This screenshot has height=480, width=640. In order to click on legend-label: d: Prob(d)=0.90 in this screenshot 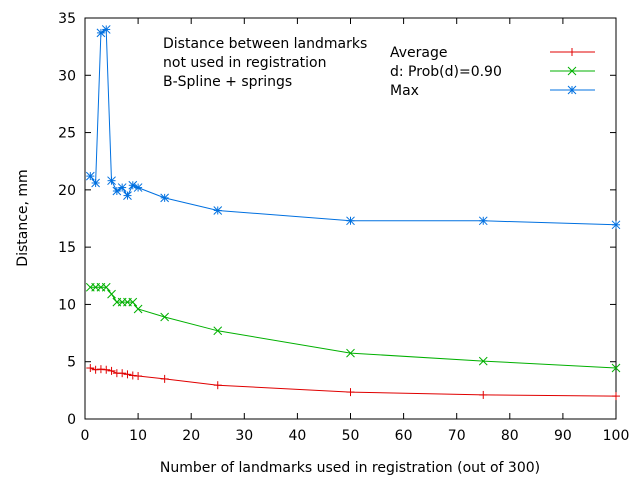, I will do `click(446, 72)`.